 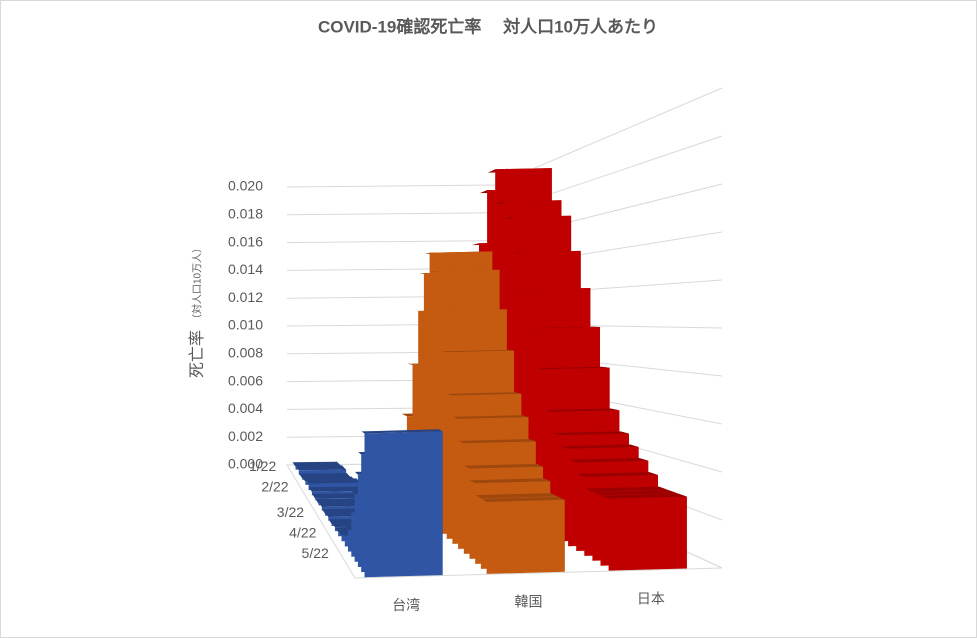 I want to click on y-tick-label: 0.014, so click(x=245, y=269).